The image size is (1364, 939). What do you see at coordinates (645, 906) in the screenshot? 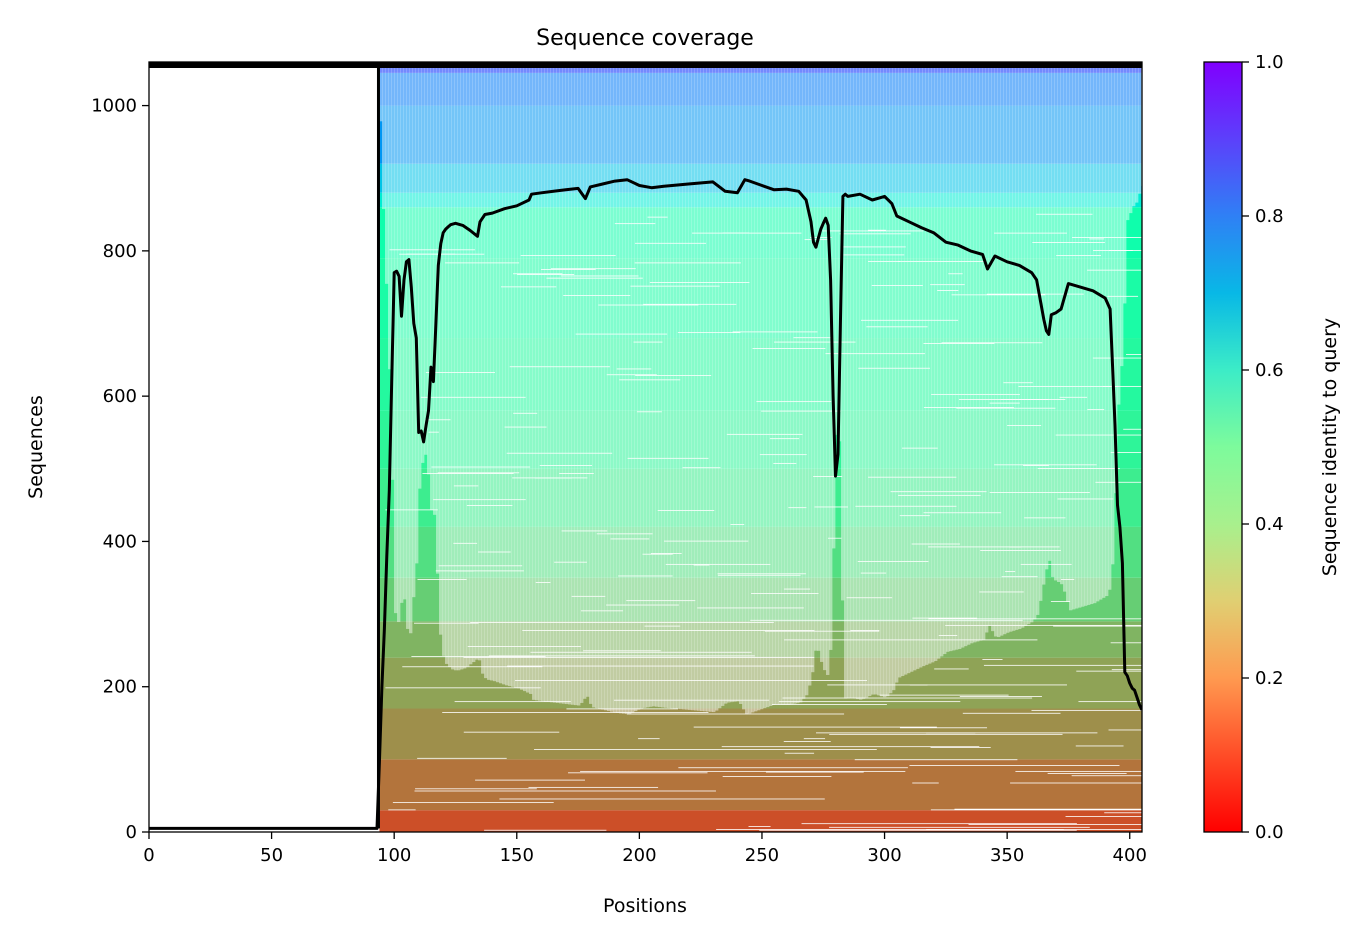
I see `x-axis-label: Positions` at bounding box center [645, 906].